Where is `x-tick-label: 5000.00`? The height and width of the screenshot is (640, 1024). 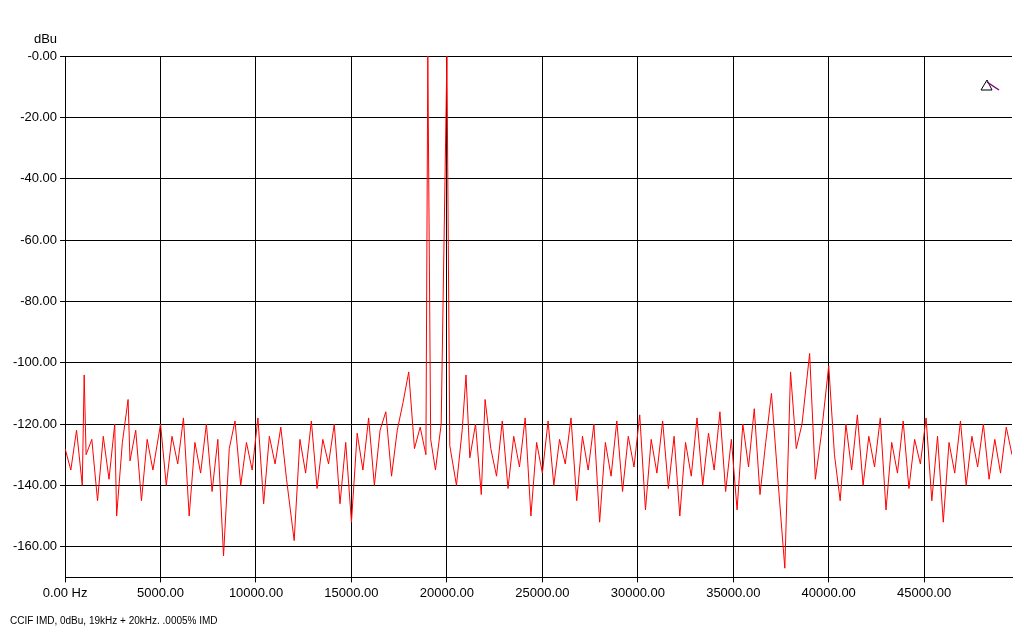 x-tick-label: 5000.00 is located at coordinates (161, 592).